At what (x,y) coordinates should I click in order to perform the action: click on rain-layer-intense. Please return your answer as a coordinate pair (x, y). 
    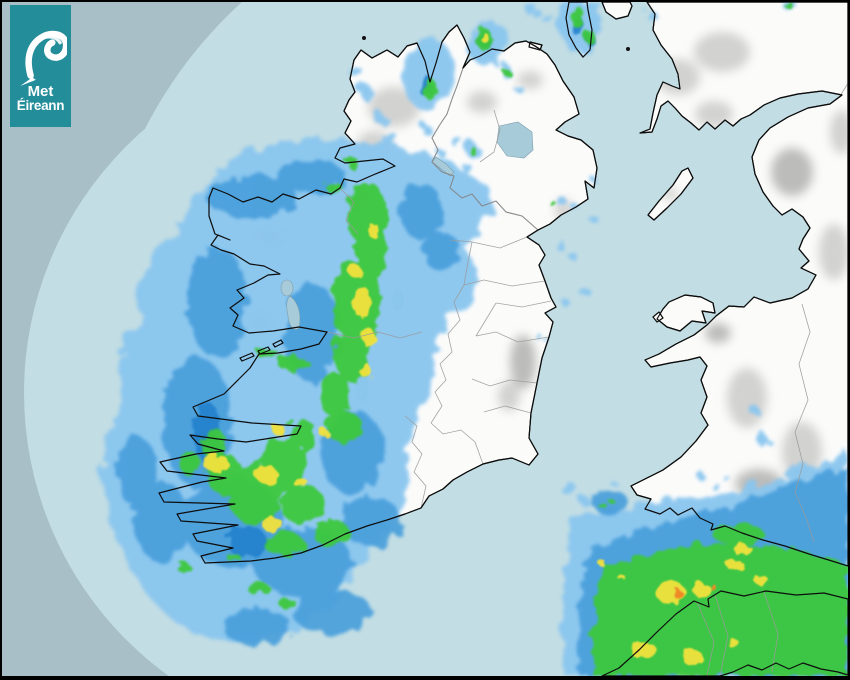
    Looking at the image, I should click on (695, 591).